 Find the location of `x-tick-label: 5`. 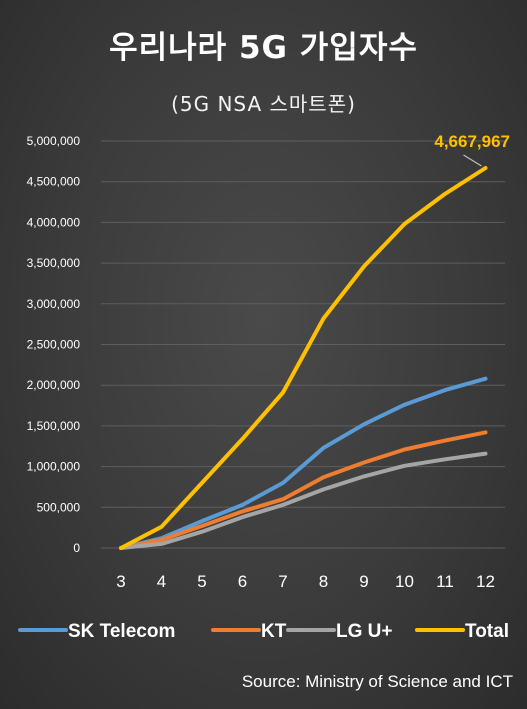

x-tick-label: 5 is located at coordinates (201, 581).